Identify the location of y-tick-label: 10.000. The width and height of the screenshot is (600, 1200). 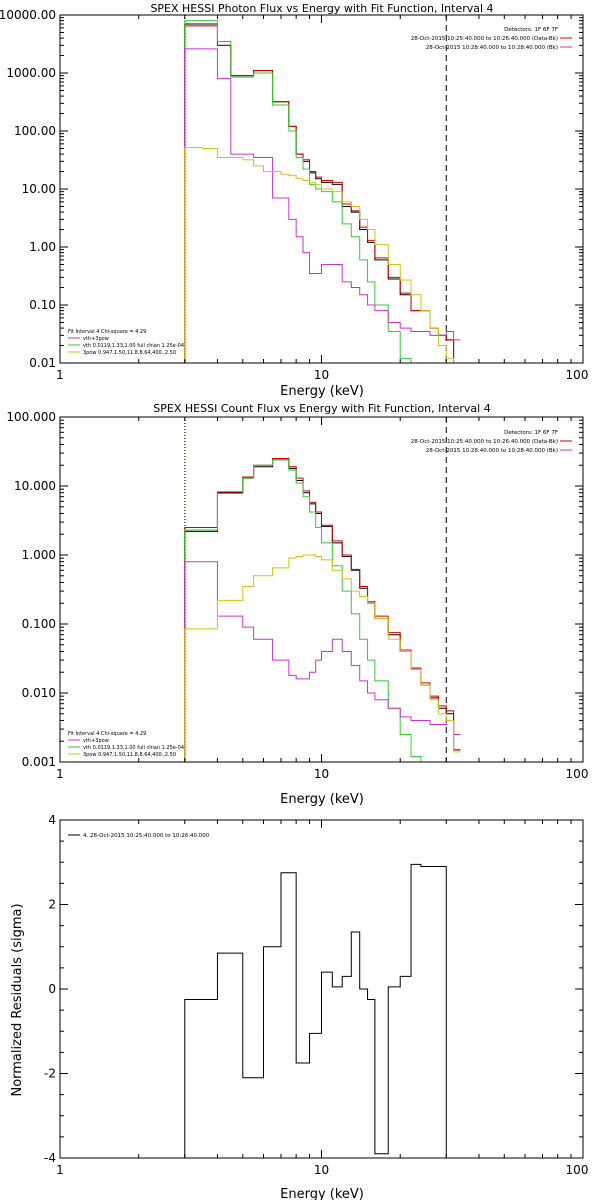
(35, 486).